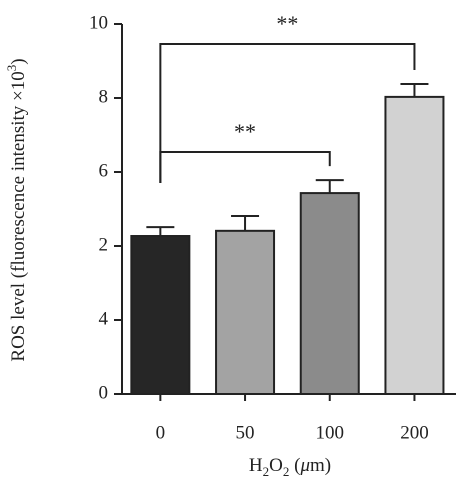 Image resolution: width=474 pixels, height=489 pixels. Describe the element at coordinates (245, 432) in the screenshot. I see `x-tick-label: 50` at that location.